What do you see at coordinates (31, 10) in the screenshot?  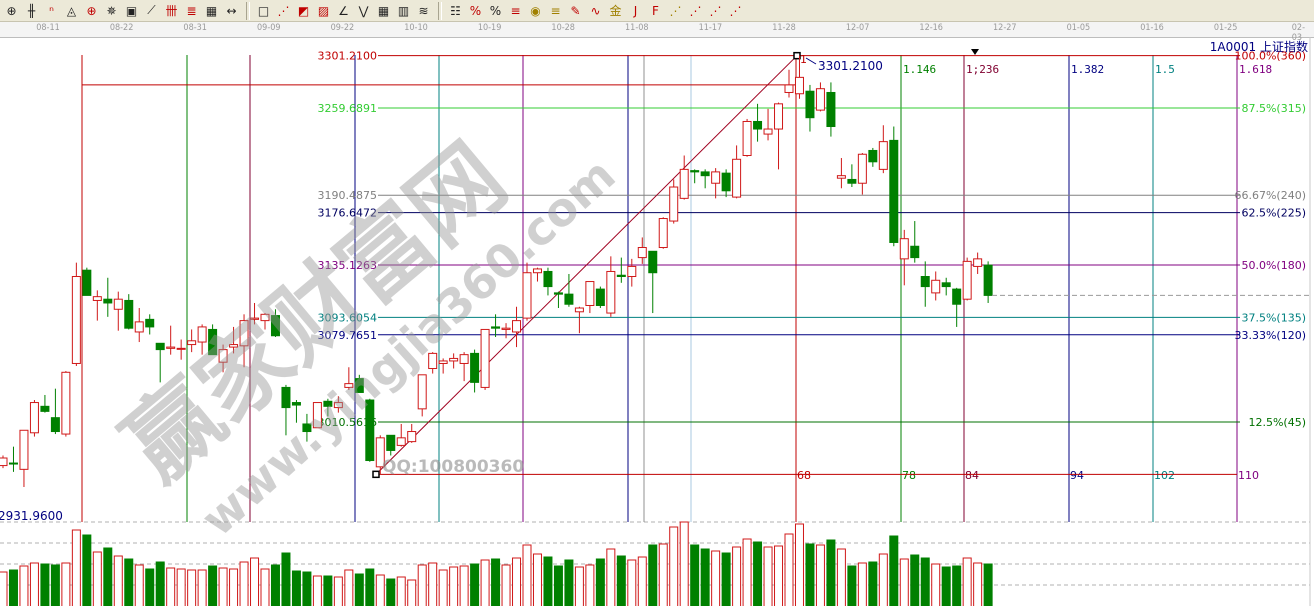 I see `parallel-lines-icon: ╫` at bounding box center [31, 10].